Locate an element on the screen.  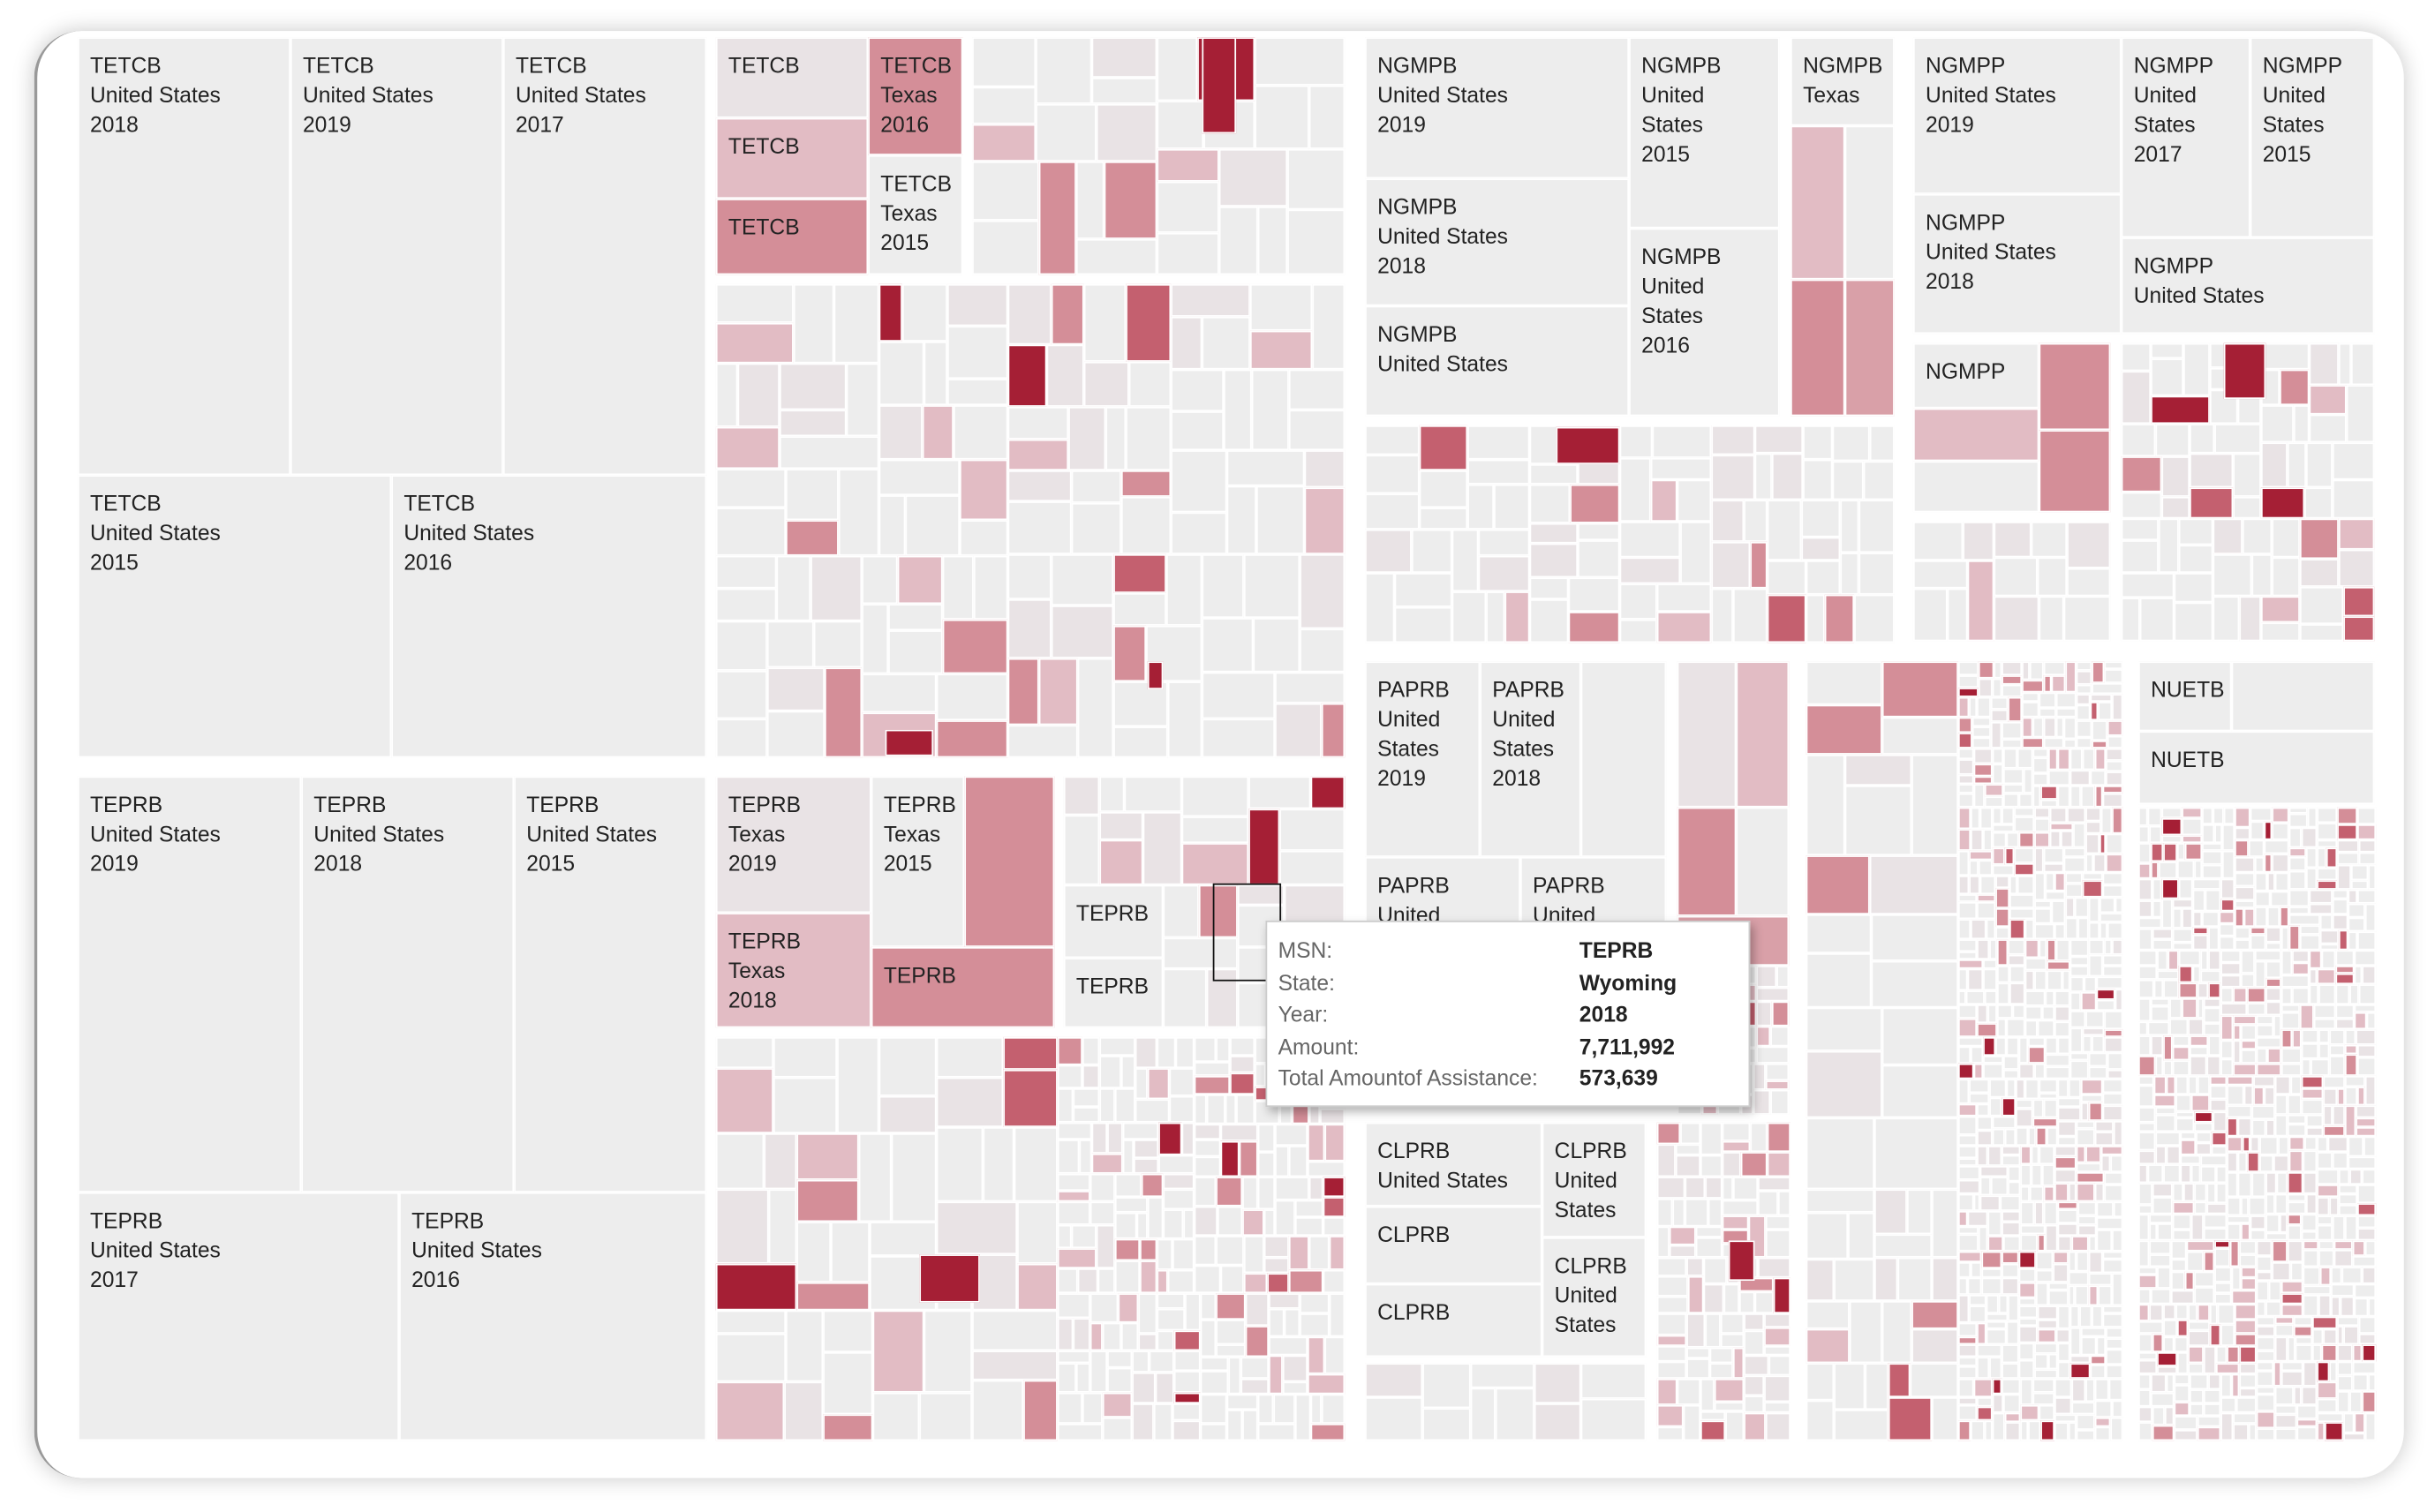
treemap-tile: TETCB is located at coordinates (792, 77).